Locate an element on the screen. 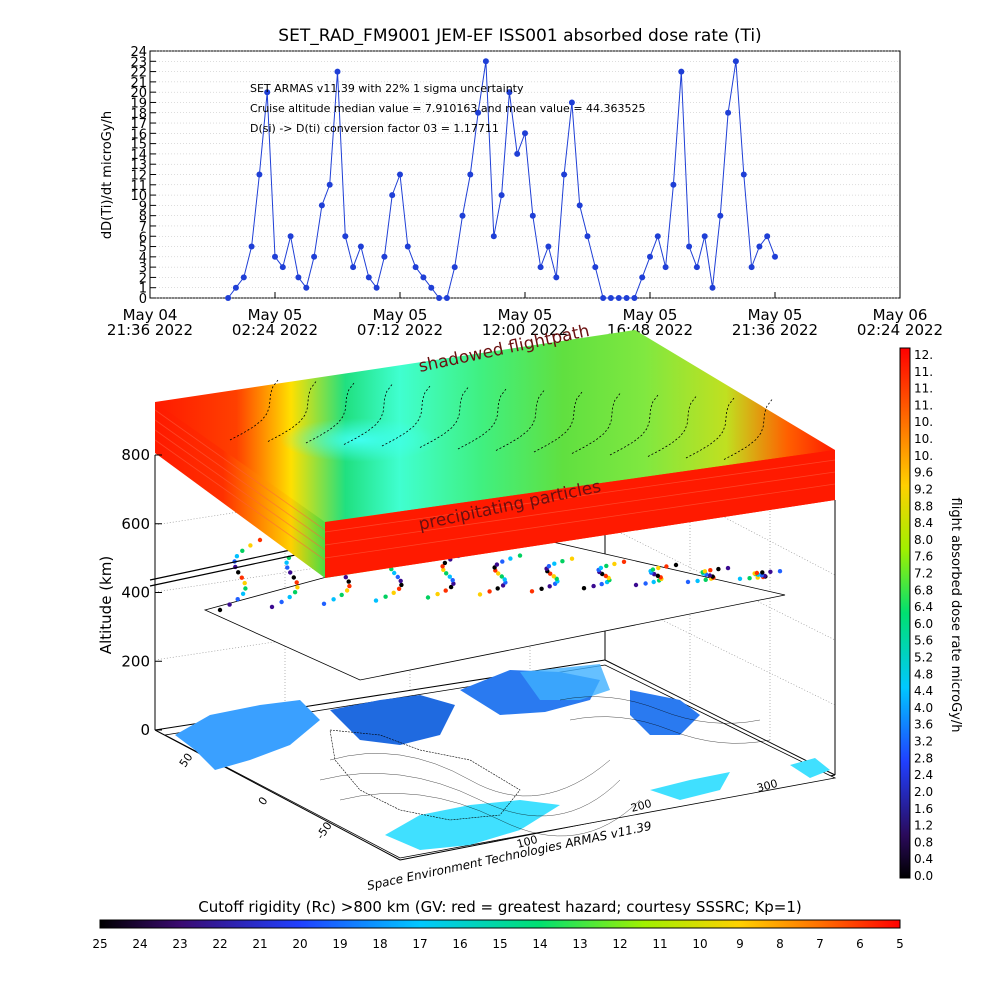 The width and height of the screenshot is (1000, 1004). dose-colorbar-tick-label: 0.4 is located at coordinates (923, 859).